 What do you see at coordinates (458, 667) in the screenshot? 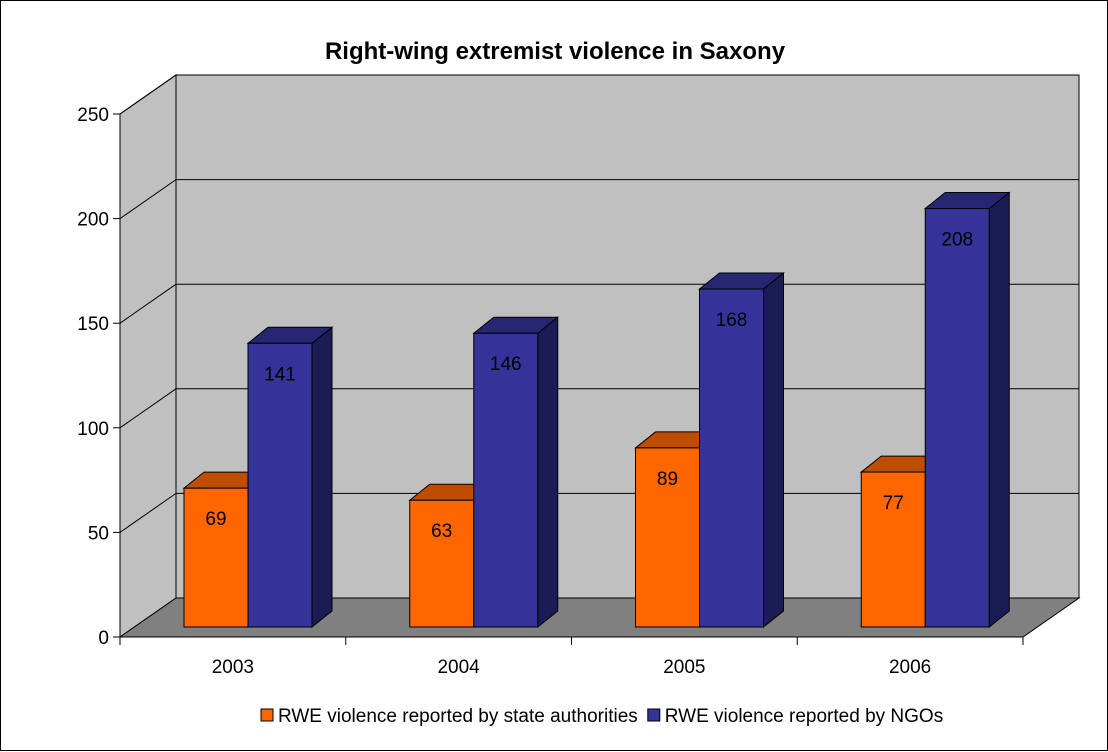
I see `x-tick-label: 2004` at bounding box center [458, 667].